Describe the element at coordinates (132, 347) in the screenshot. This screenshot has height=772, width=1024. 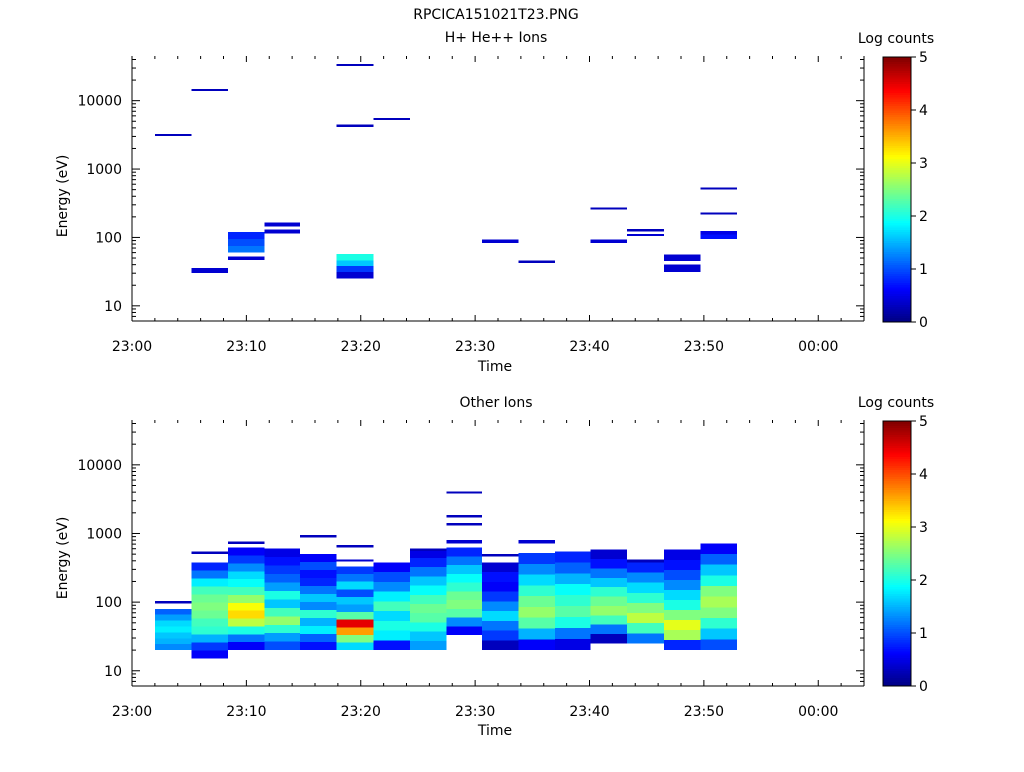
I see `x-tick-label: 23:00` at that location.